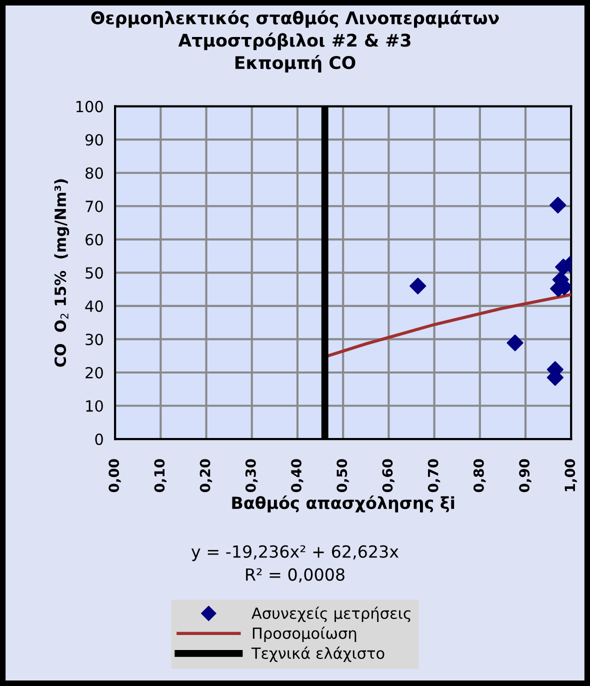 The width and height of the screenshot is (590, 686). Describe the element at coordinates (89, 106) in the screenshot. I see `y-tick-label: 100` at that location.